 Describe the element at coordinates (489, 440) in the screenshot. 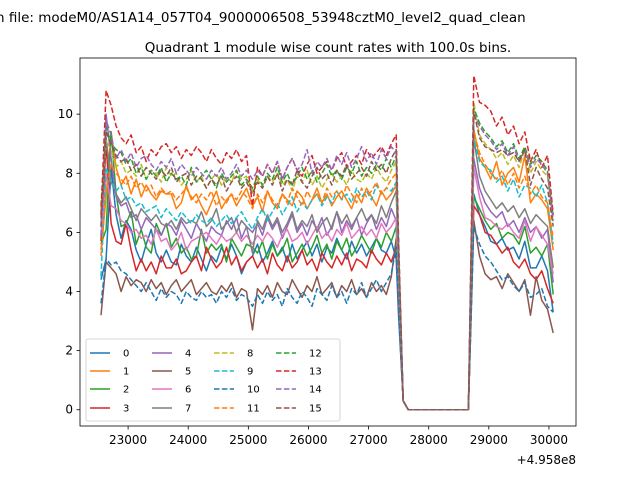

I see `x-tick-label: 29000` at that location.